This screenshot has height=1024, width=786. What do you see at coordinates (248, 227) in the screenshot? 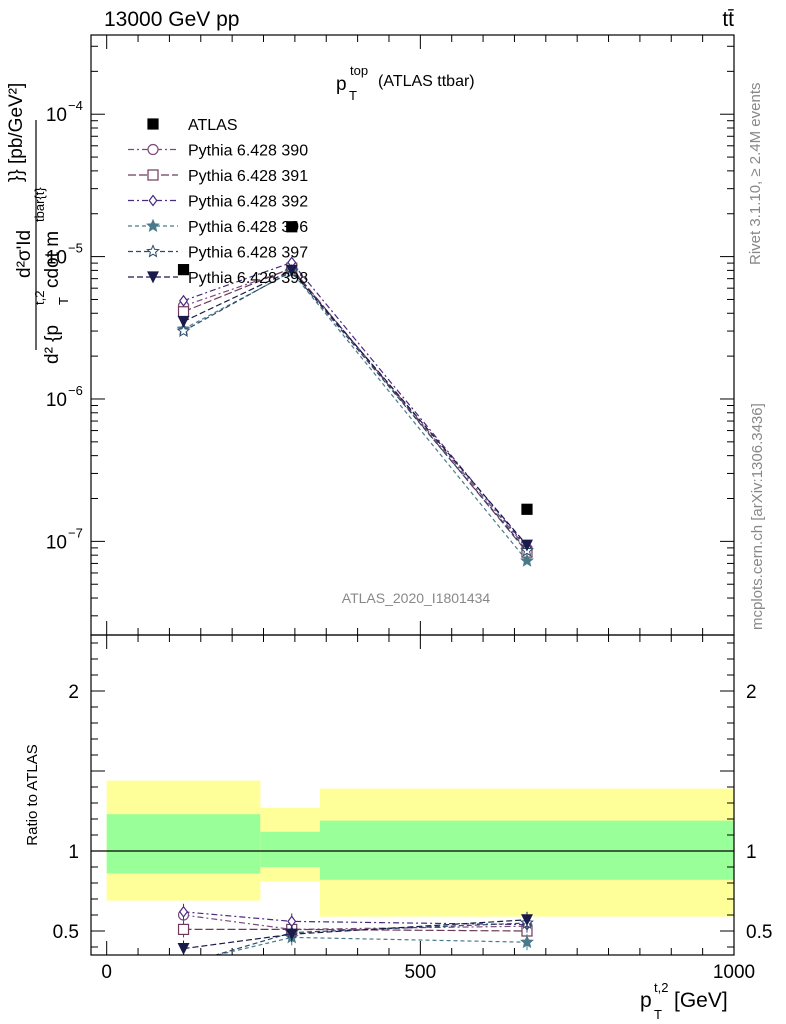
I see `legend-label: Pythia 6.428 396` at bounding box center [248, 227].